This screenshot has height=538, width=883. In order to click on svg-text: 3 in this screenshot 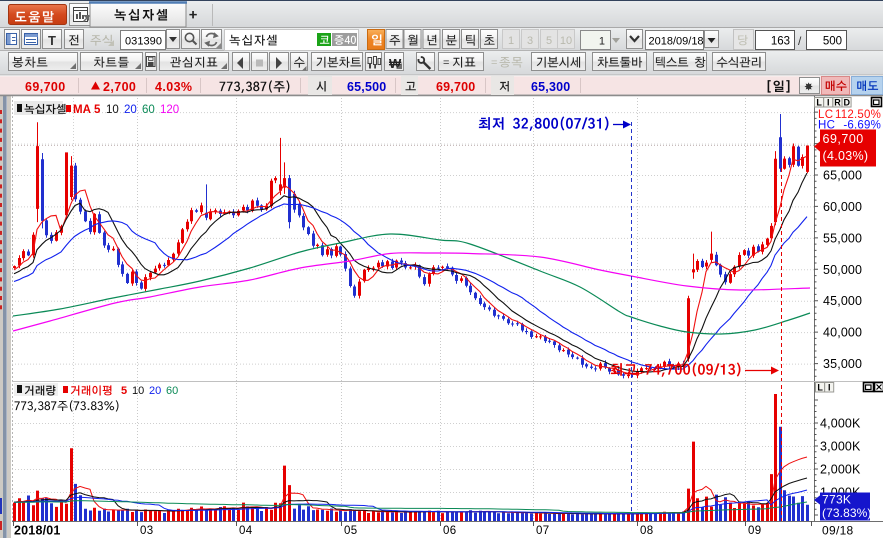, I will do `click(530, 41)`.